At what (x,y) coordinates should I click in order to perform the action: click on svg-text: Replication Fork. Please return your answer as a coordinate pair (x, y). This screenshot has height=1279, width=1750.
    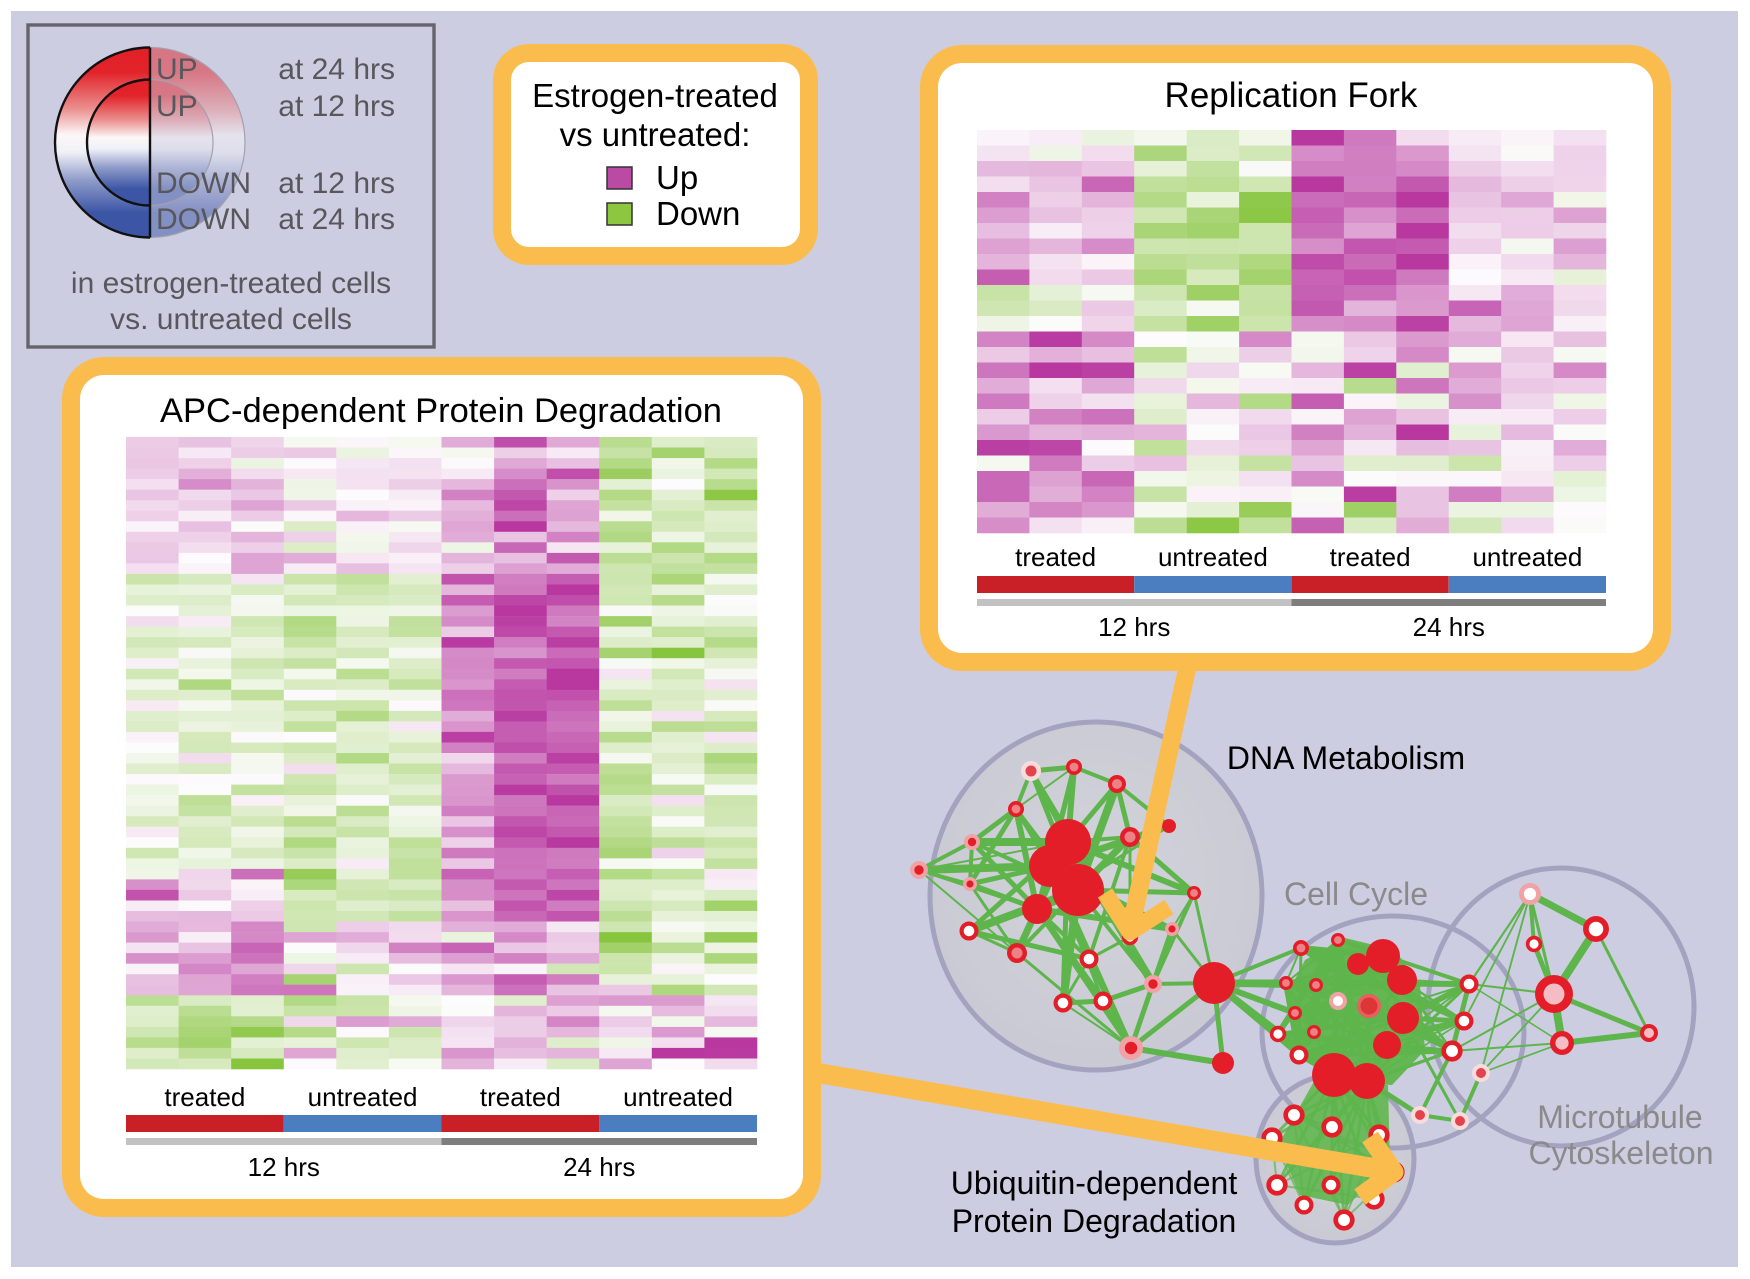
    Looking at the image, I should click on (1291, 95).